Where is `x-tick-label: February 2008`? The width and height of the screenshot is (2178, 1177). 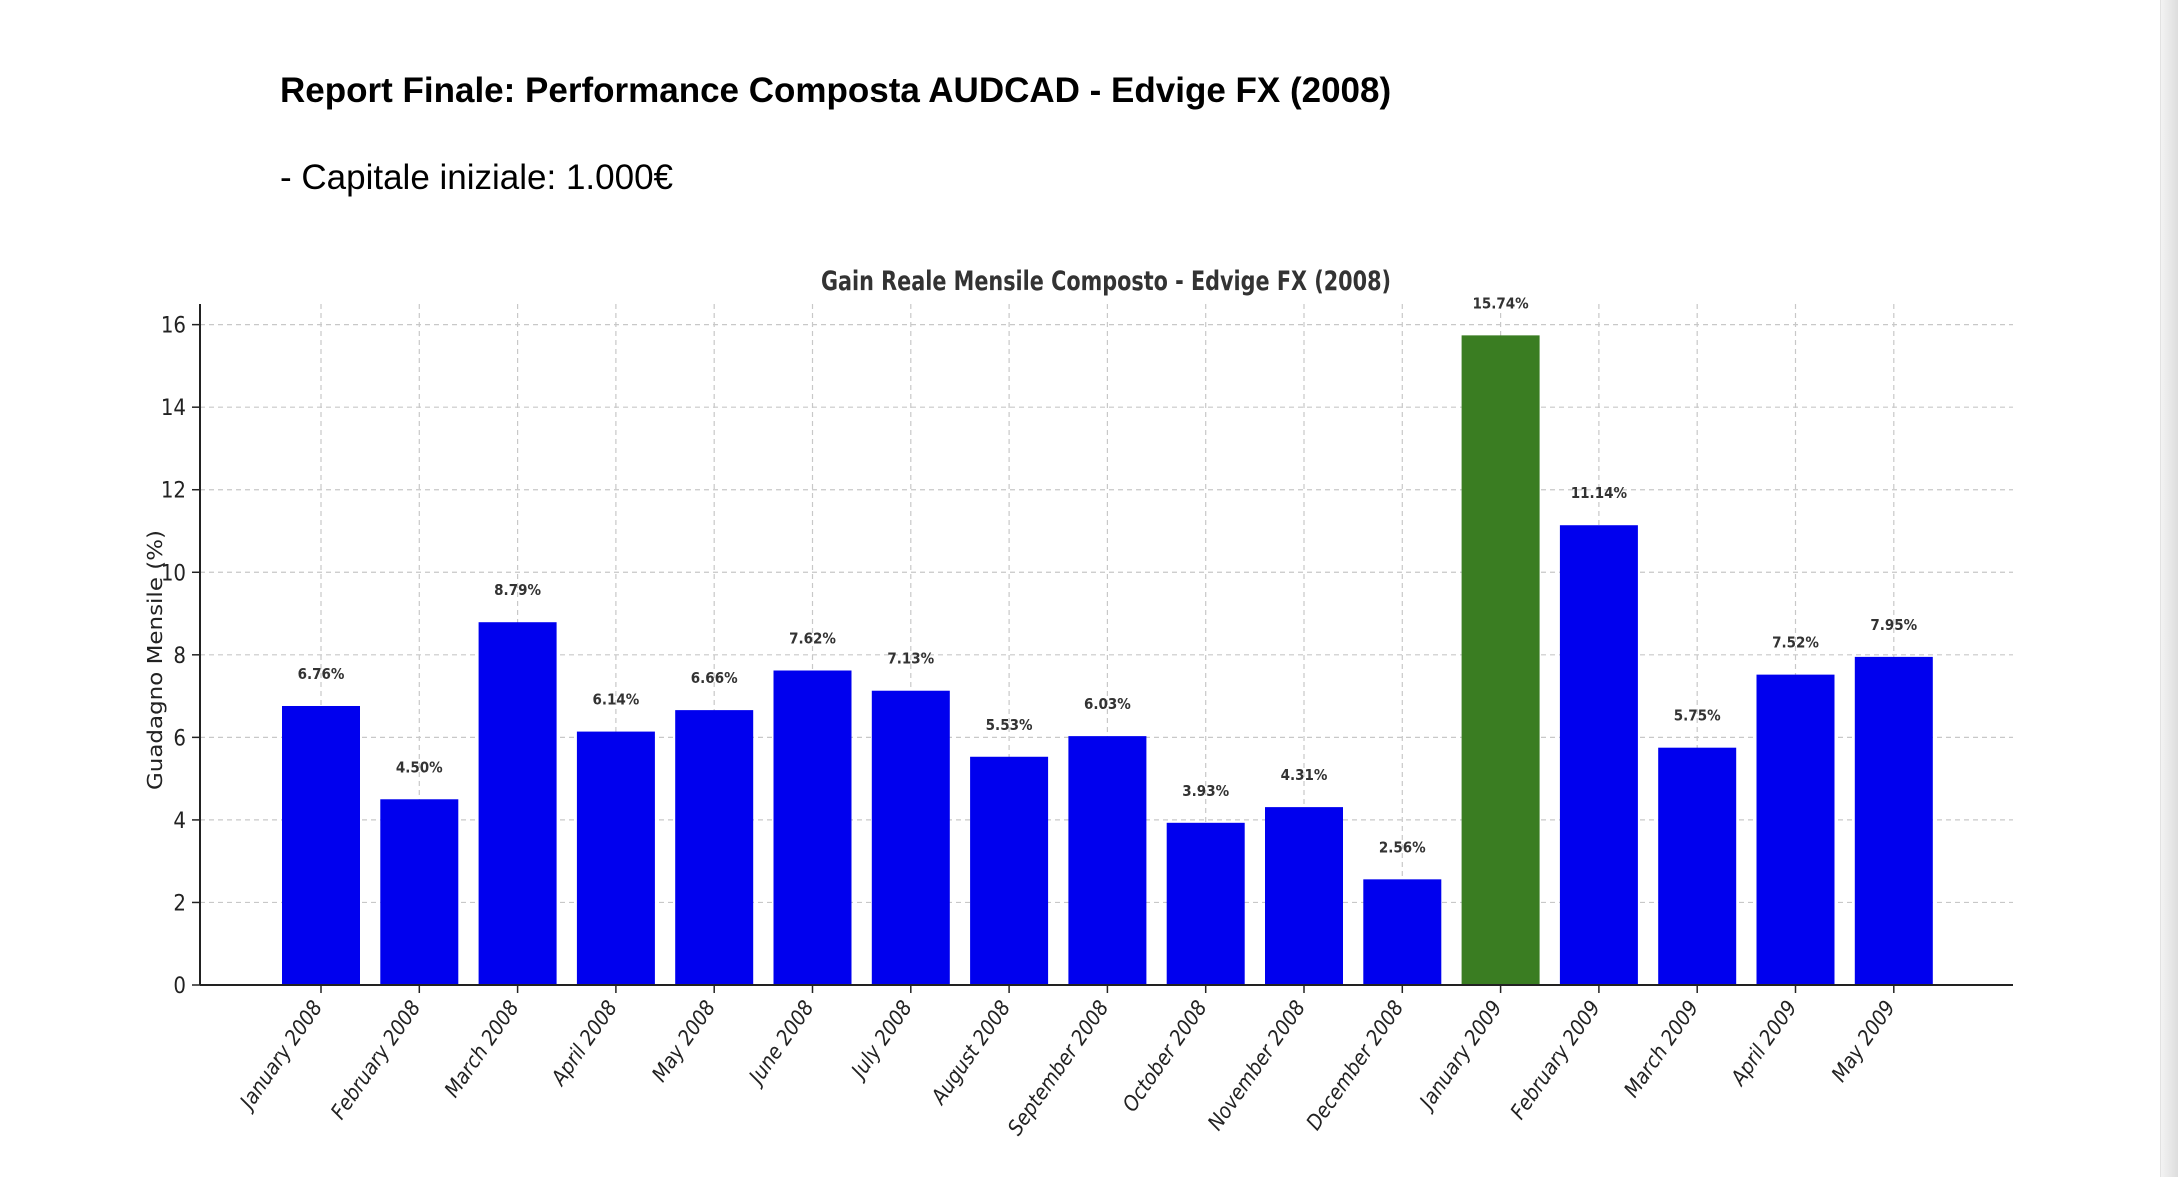 x-tick-label: February 2008 is located at coordinates (375, 1059).